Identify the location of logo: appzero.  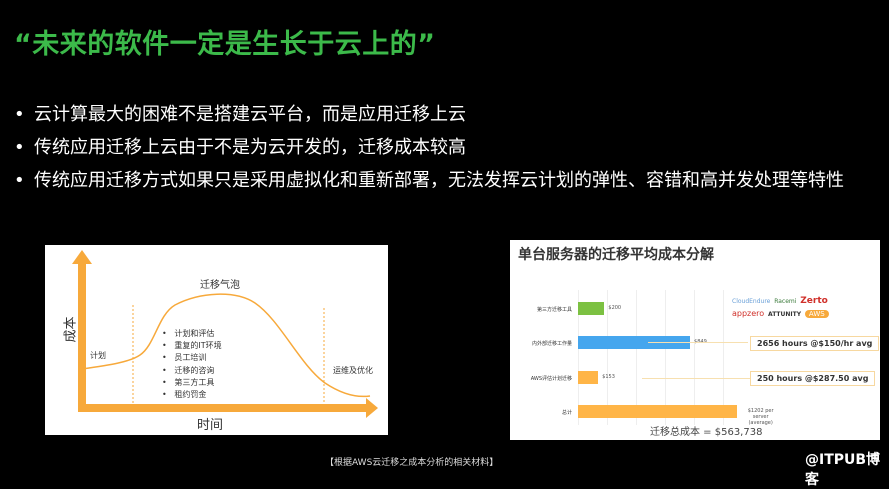
(748, 313).